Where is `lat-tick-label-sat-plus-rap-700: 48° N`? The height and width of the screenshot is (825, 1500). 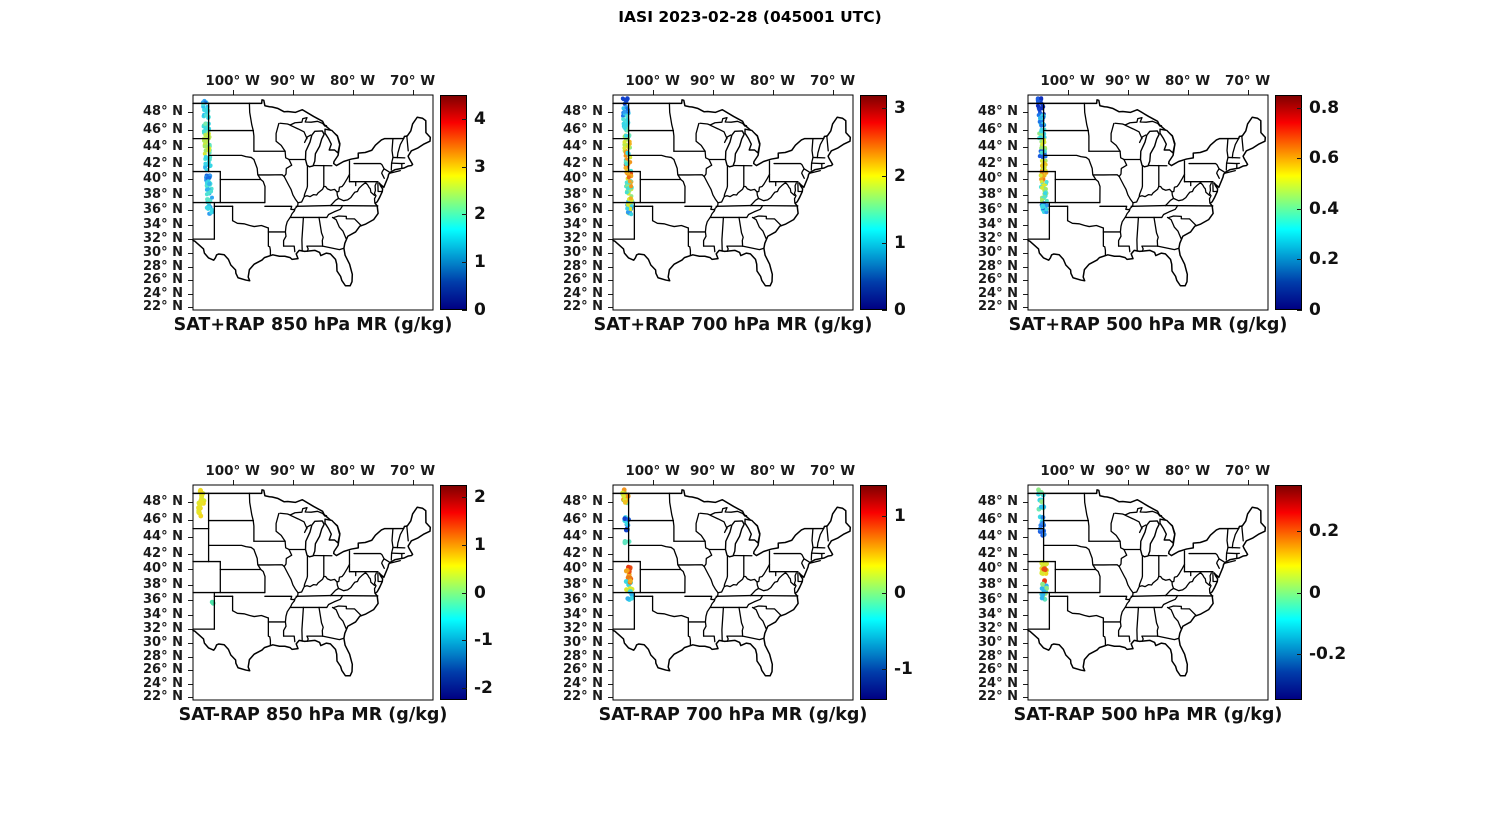 lat-tick-label-sat-plus-rap-700: 48° N is located at coordinates (583, 112).